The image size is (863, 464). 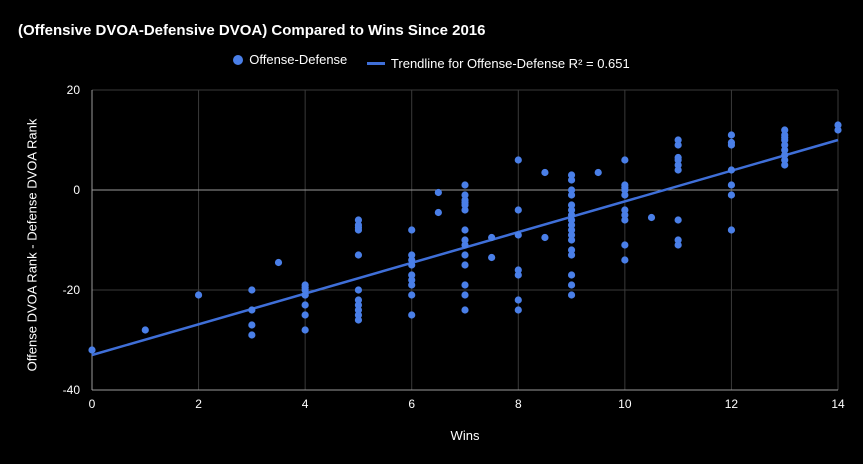 I want to click on legend-item-trendline: Trendline for Offense-Defense R² = 0.651, so click(x=498, y=63).